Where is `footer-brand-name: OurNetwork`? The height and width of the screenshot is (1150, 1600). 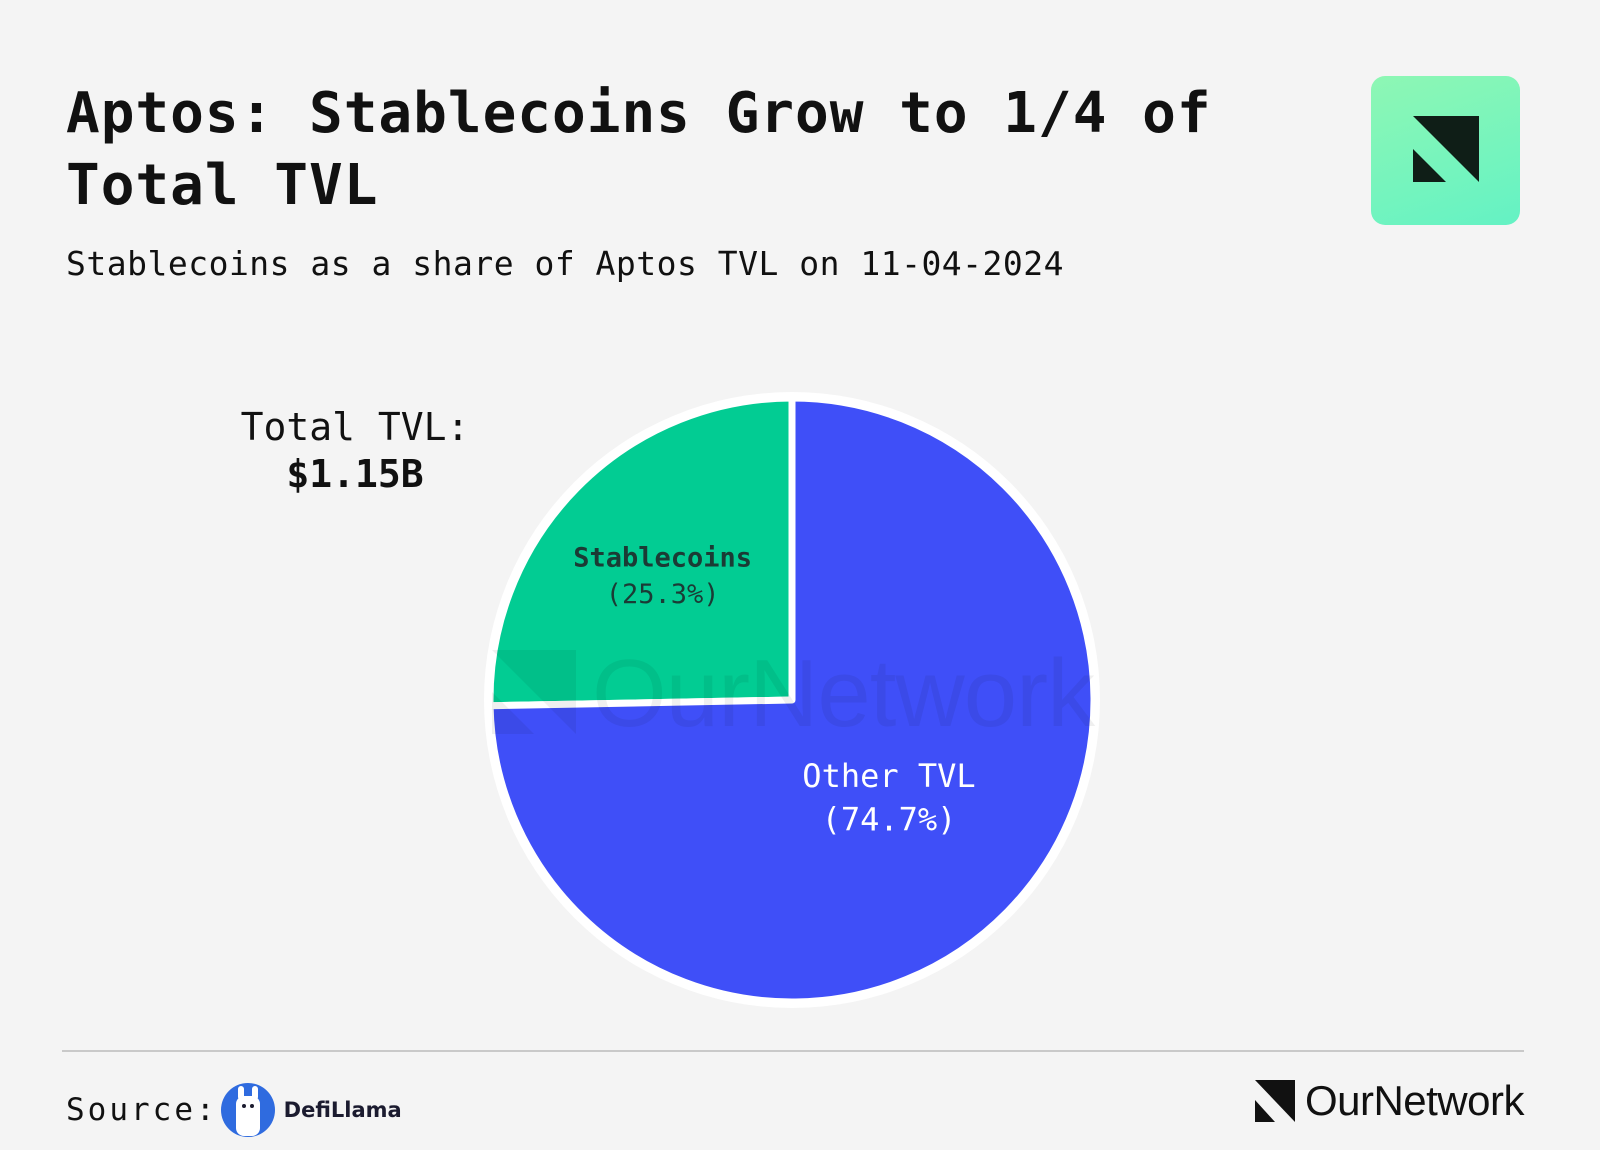 footer-brand-name: OurNetwork is located at coordinates (1414, 1100).